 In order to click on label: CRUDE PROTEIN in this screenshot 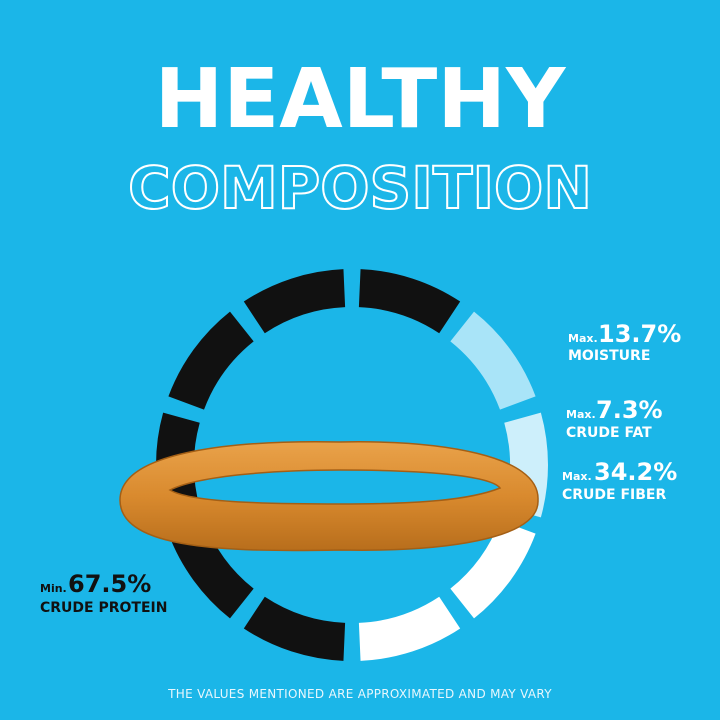, I will do `click(103, 608)`.